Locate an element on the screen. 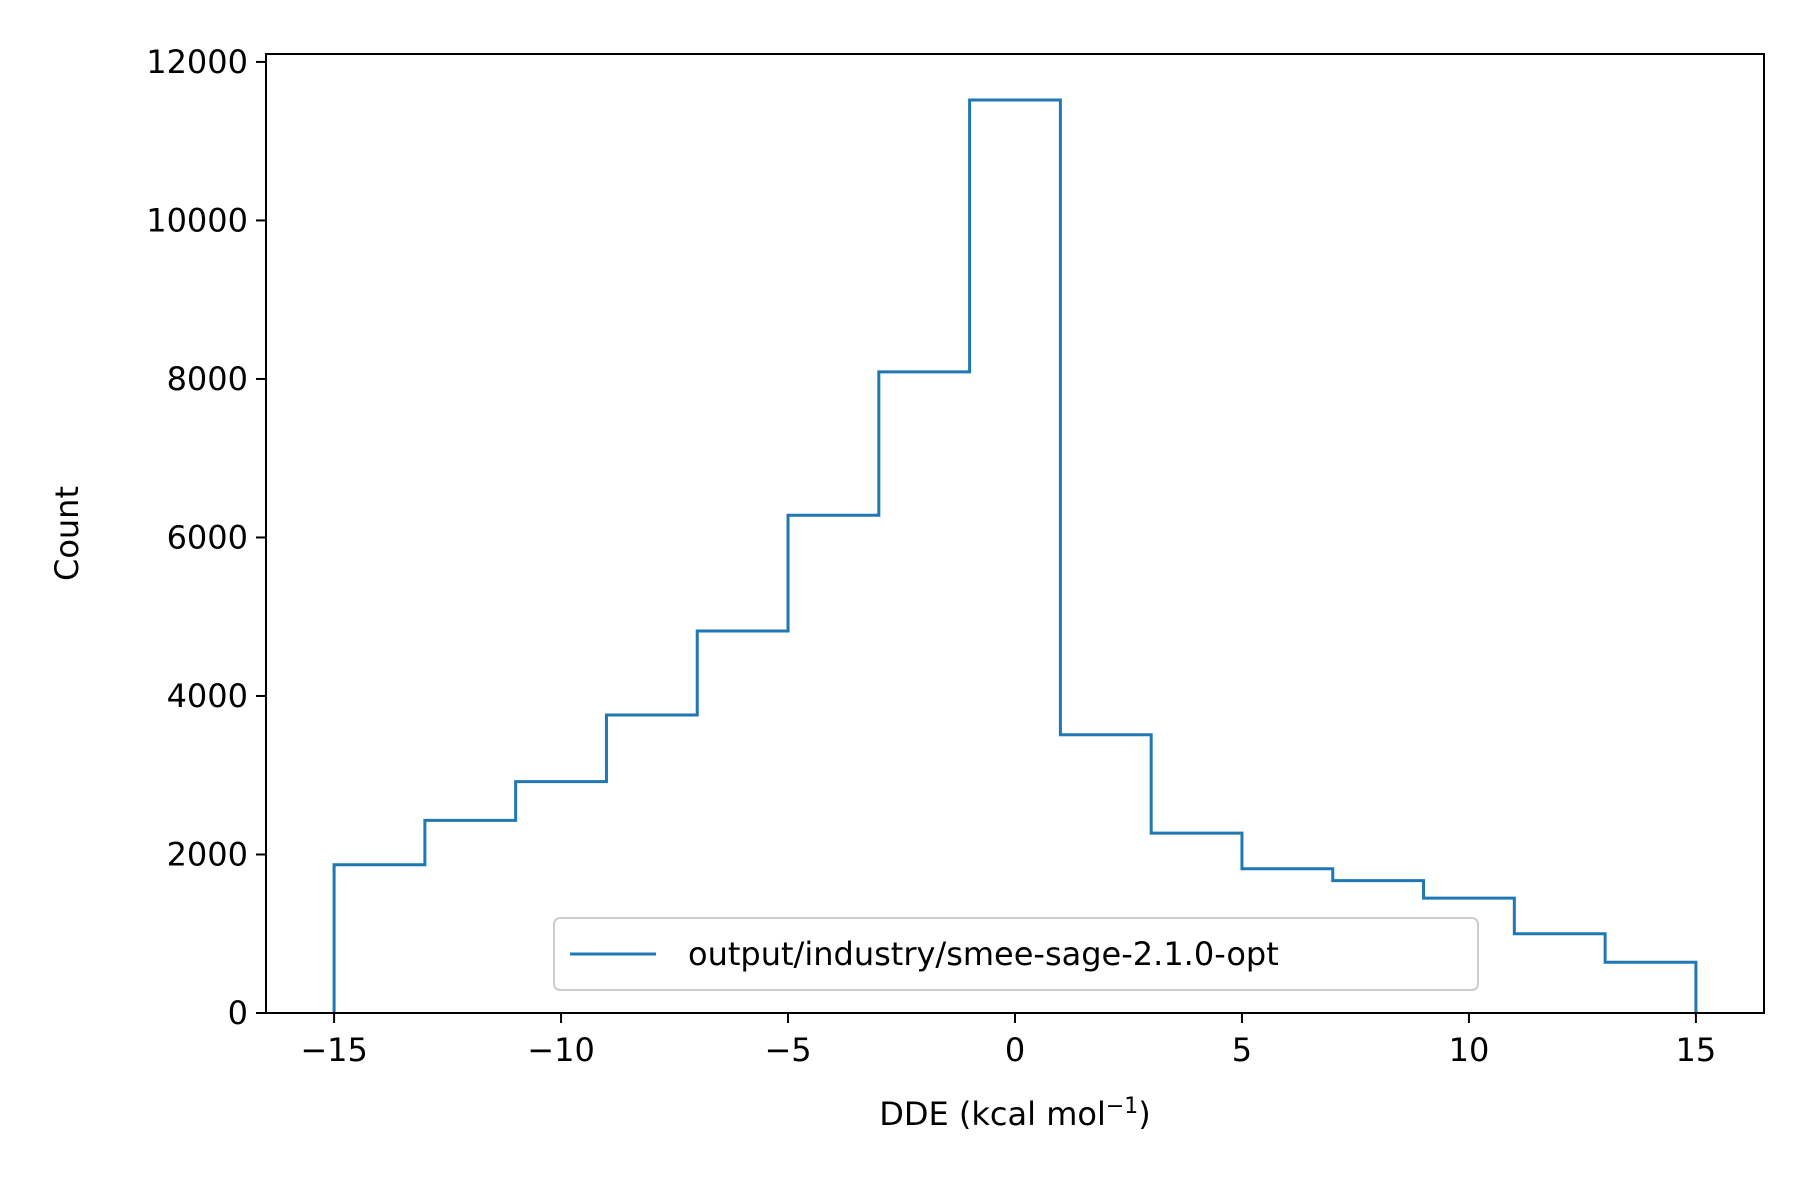  y-tick-label: 8000 is located at coordinates (207, 379).